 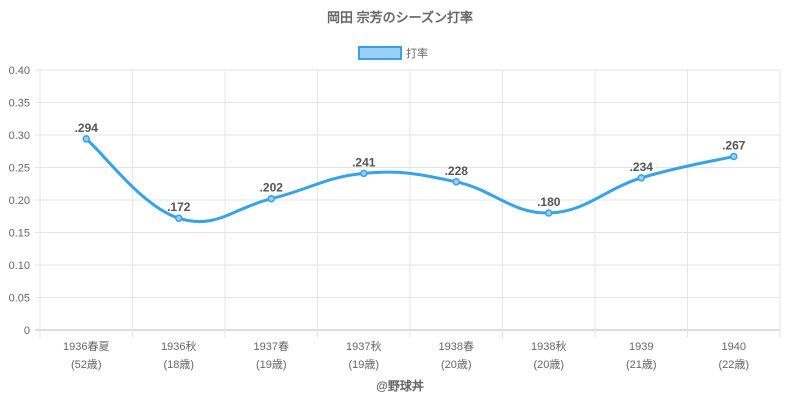 I want to click on x-tick-label: 1936春夏, so click(x=86, y=346).